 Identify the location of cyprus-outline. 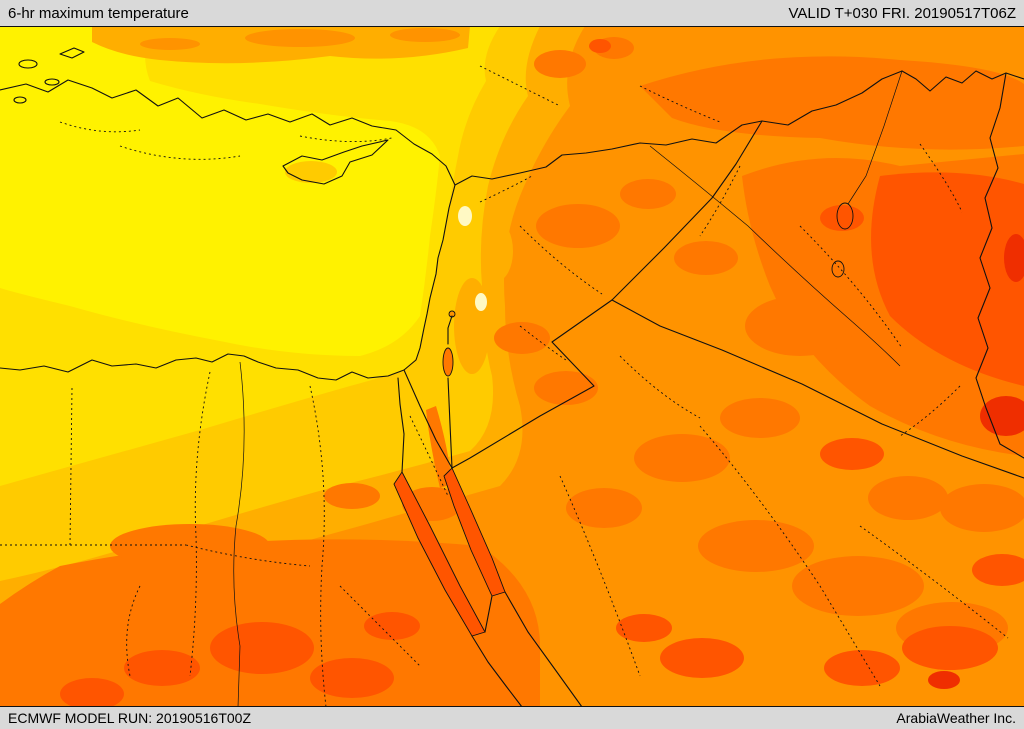
(335, 162).